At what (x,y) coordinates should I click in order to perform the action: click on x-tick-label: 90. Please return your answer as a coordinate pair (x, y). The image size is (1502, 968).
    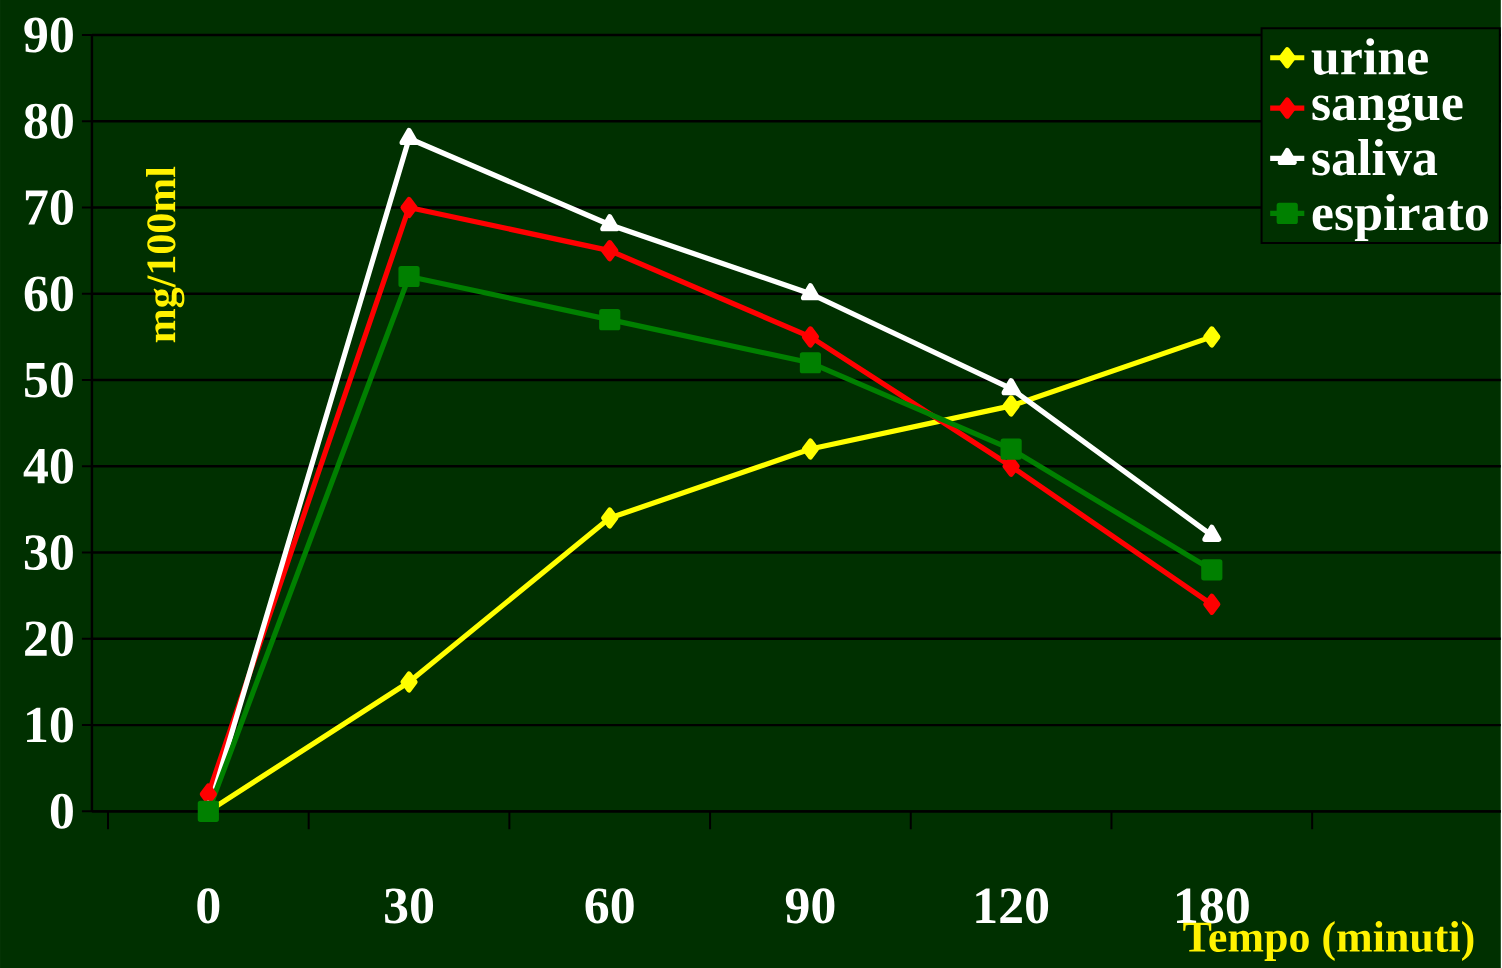
    Looking at the image, I should click on (810, 906).